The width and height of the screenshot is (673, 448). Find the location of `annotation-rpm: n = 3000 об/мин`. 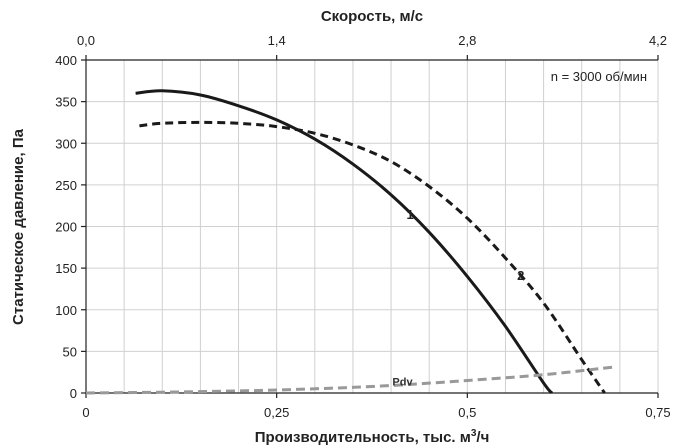

annotation-rpm: n = 3000 об/мин is located at coordinates (599, 76).